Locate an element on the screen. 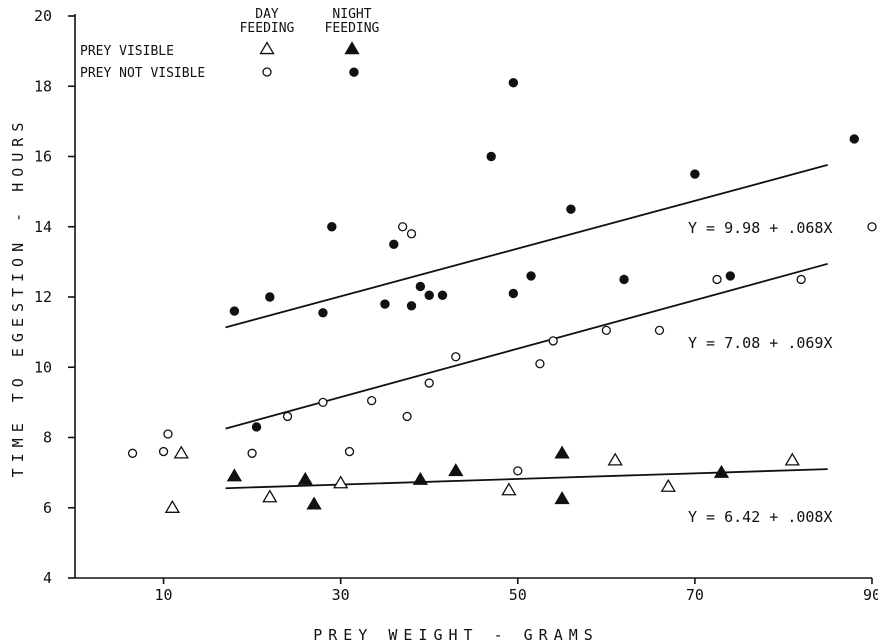 This screenshot has height=644, width=878. legend-marker-day-visible is located at coordinates (267, 48).